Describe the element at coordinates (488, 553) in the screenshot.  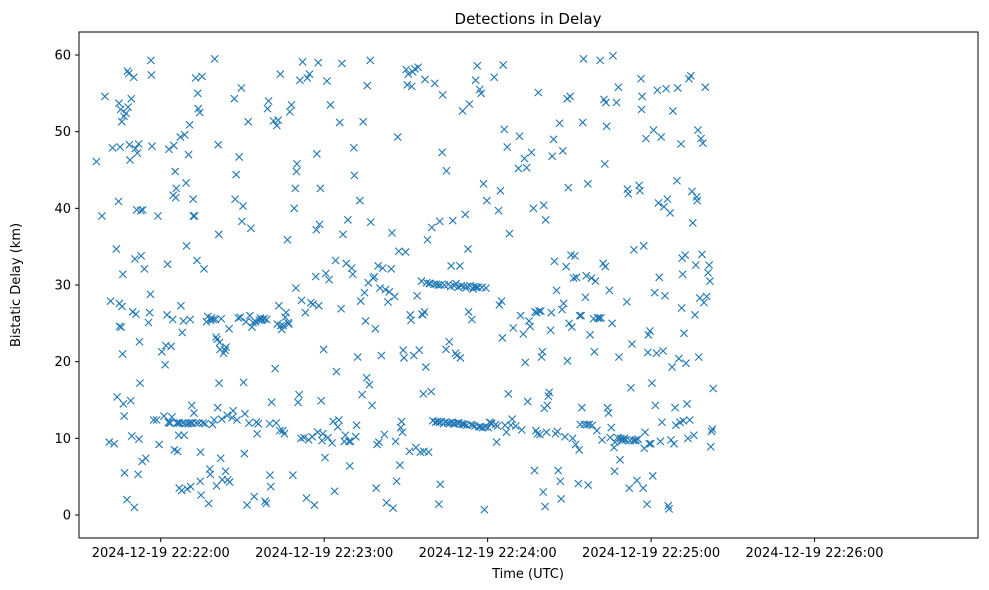
I see `x-tick-label: 2024-12-19 22:24:00` at that location.